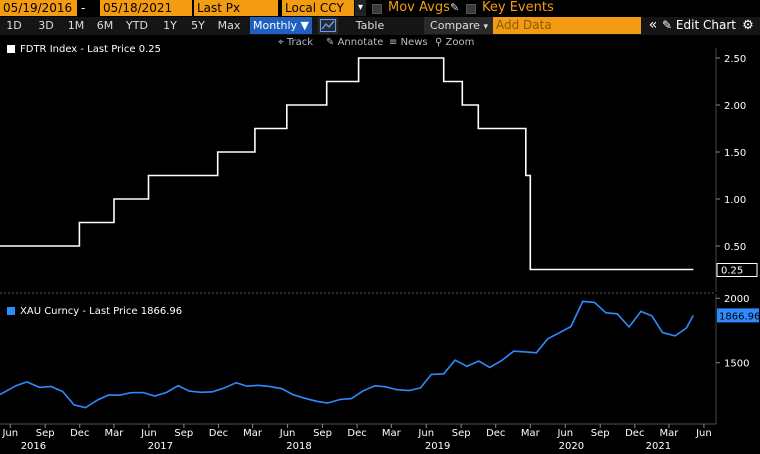 This screenshot has width=760, height=454. What do you see at coordinates (705, 25) in the screenshot?
I see `edit-chart-label: Edit Chart` at bounding box center [705, 25].